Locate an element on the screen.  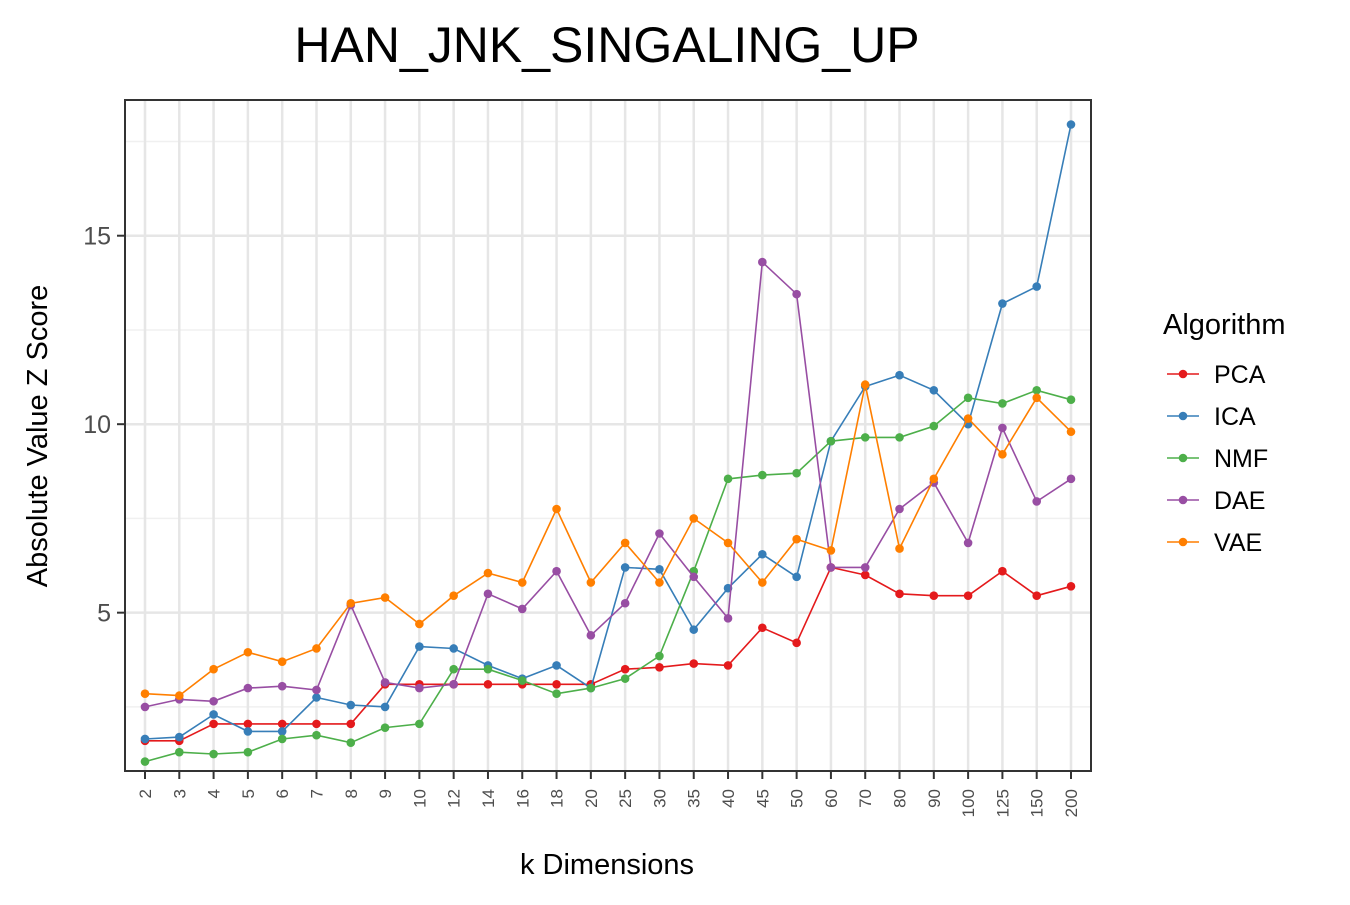
x-tick-label: 7 is located at coordinates (316, 793).